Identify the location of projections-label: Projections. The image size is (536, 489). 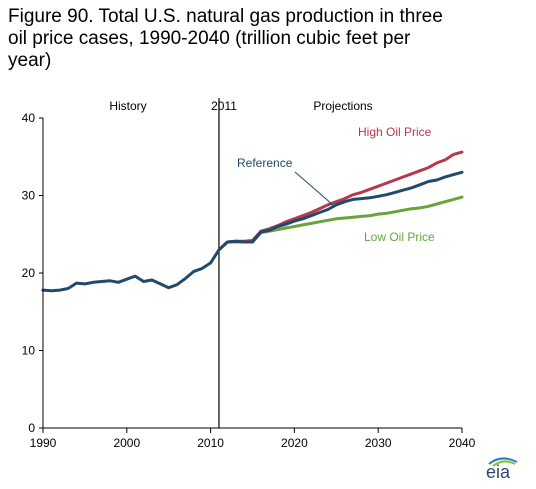
(342, 106).